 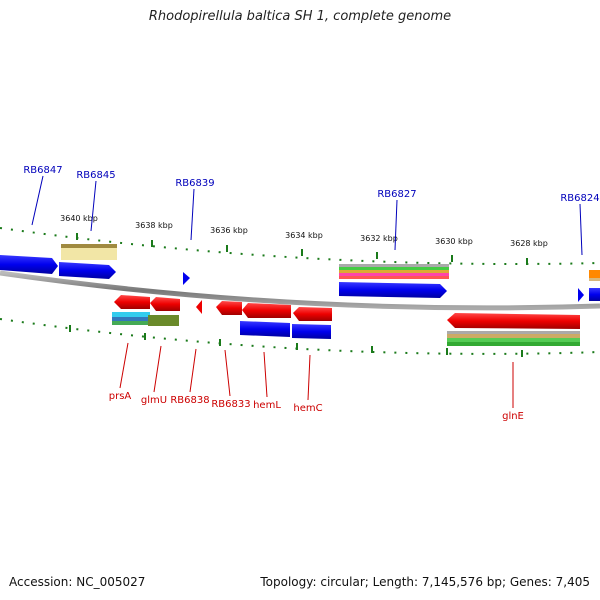 I want to click on gene-label-rb6839: RB6839, so click(x=194, y=183).